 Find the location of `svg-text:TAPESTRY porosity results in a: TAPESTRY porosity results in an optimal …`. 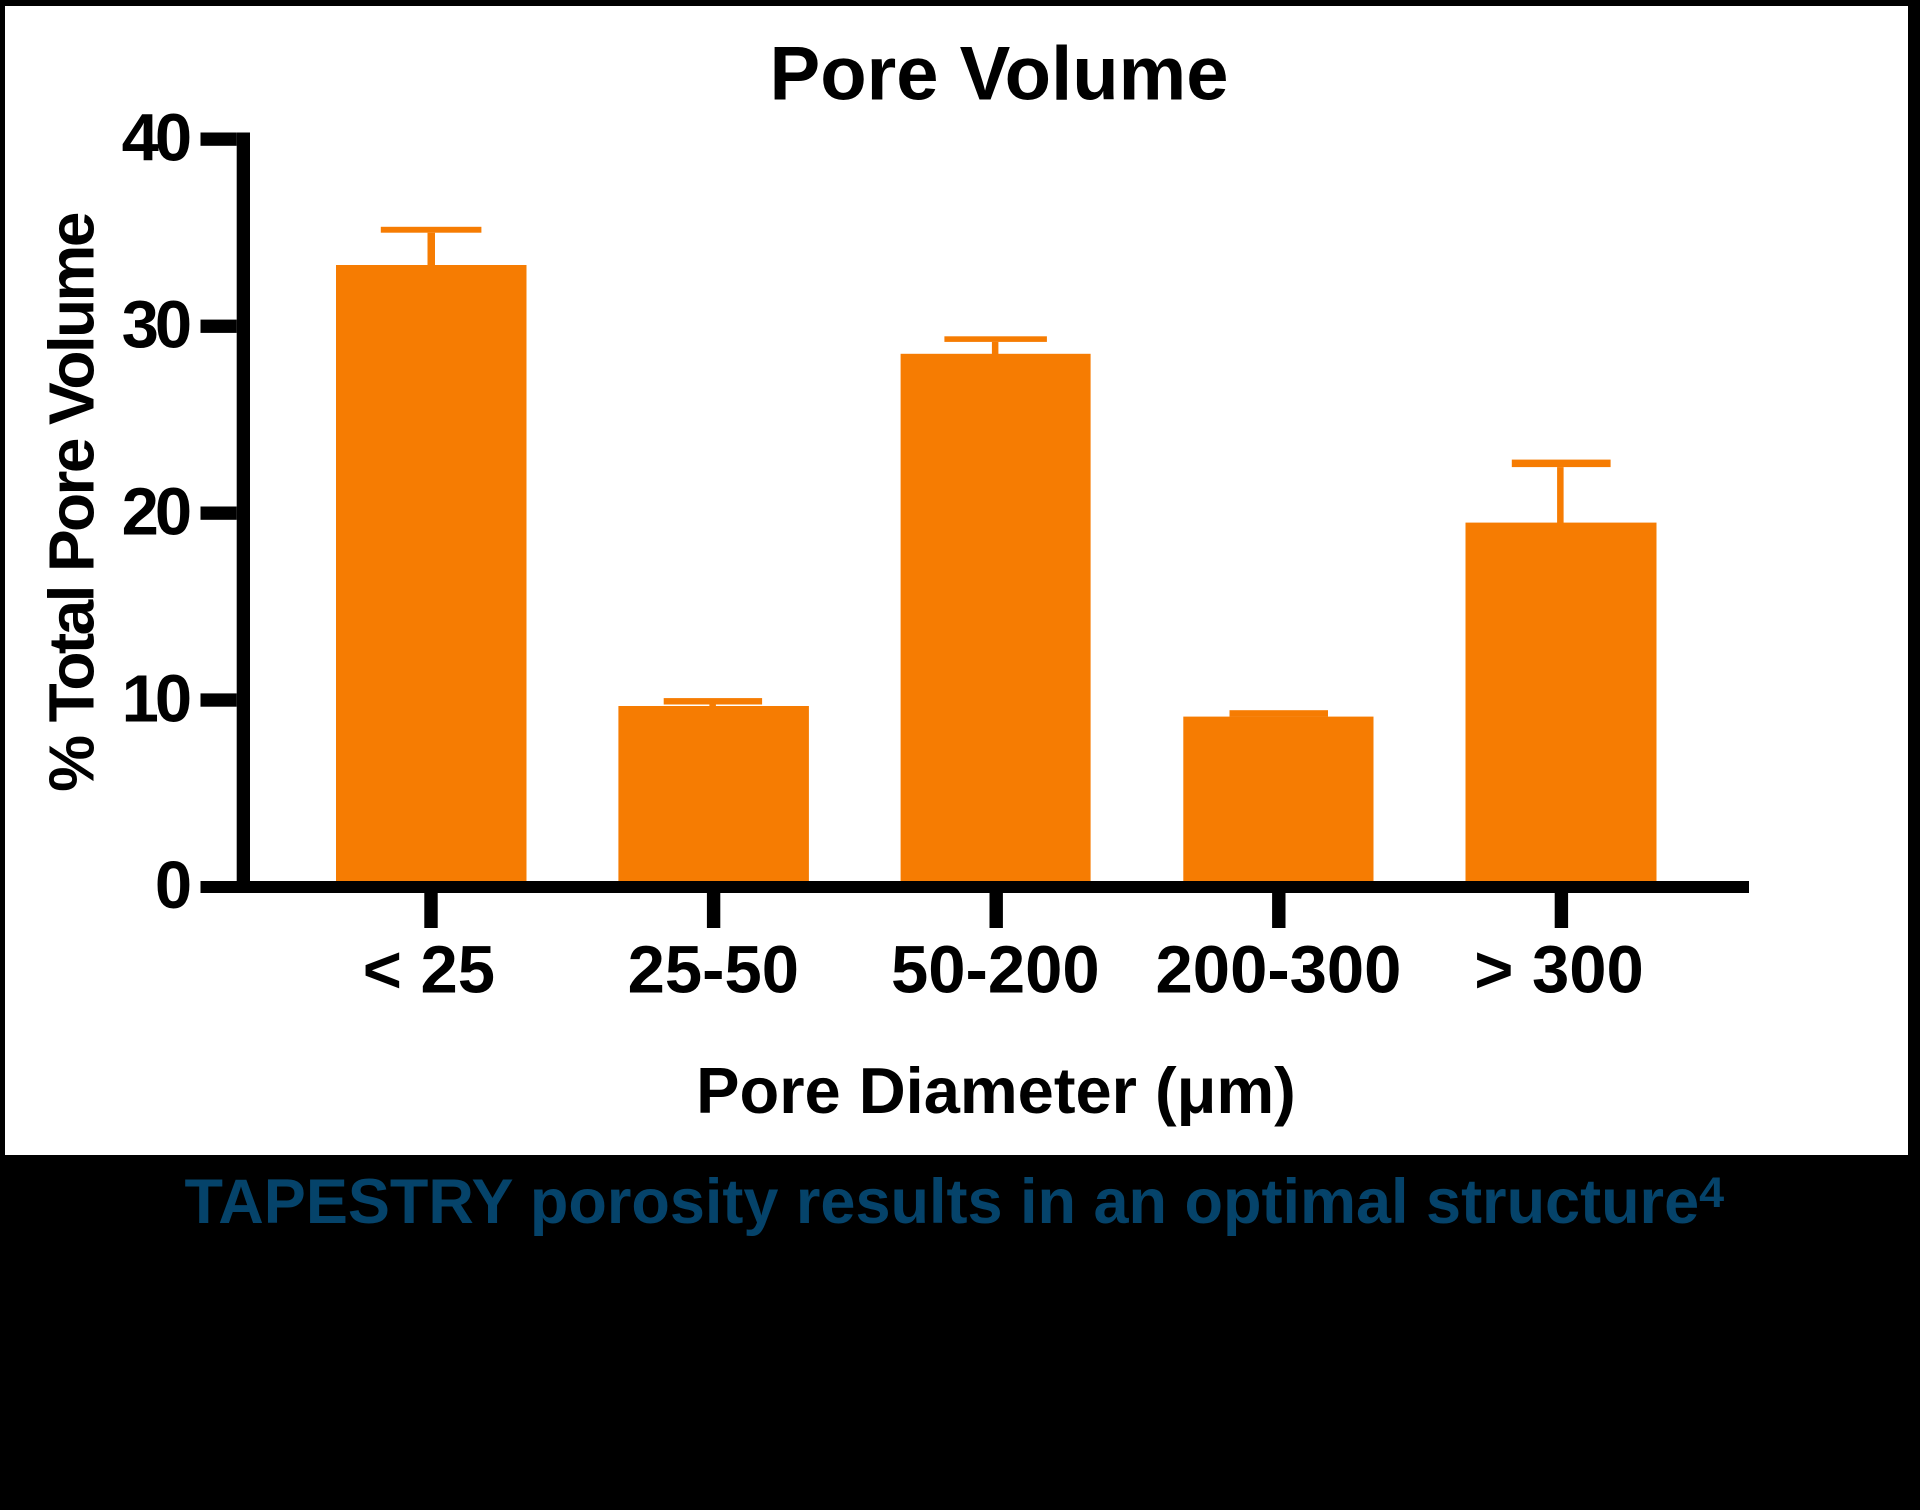

svg-text:TAPESTRY porosity results in a: TAPESTRY porosity results in an optimal … is located at coordinates (955, 1202).